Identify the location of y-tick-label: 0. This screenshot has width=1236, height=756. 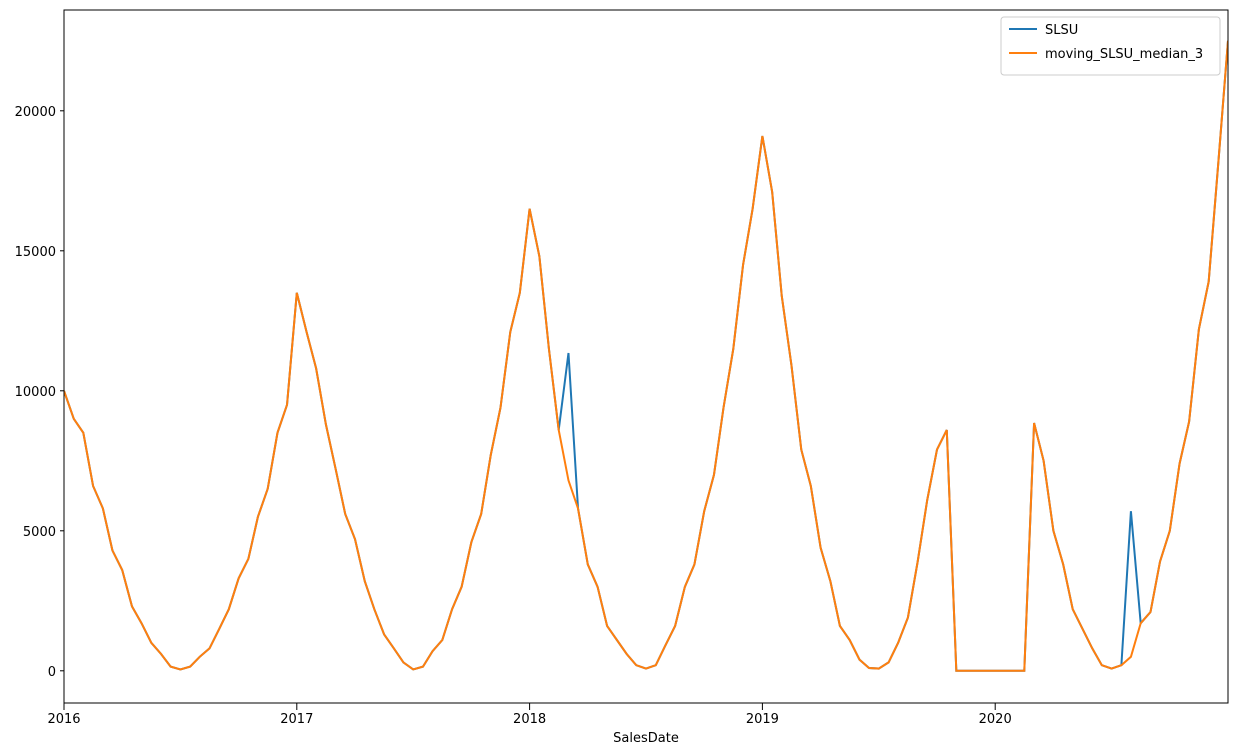
(52, 672).